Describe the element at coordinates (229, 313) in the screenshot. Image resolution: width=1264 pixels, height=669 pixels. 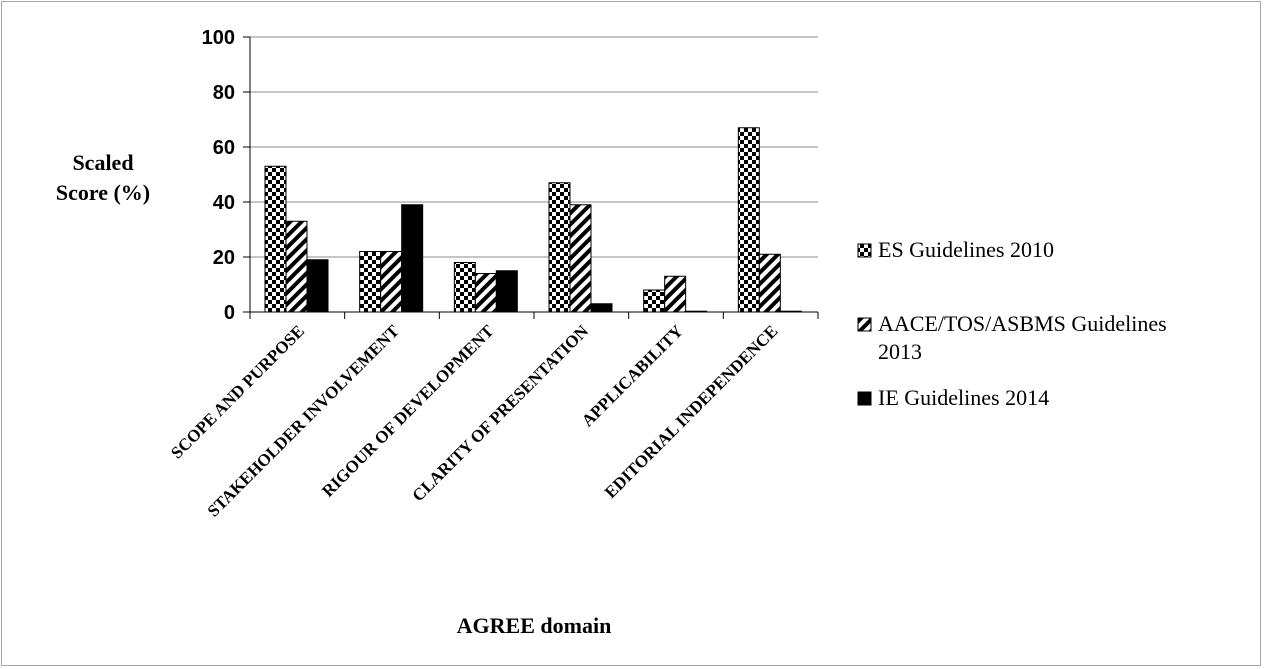
I see `y-tick-label-0: 0` at that location.